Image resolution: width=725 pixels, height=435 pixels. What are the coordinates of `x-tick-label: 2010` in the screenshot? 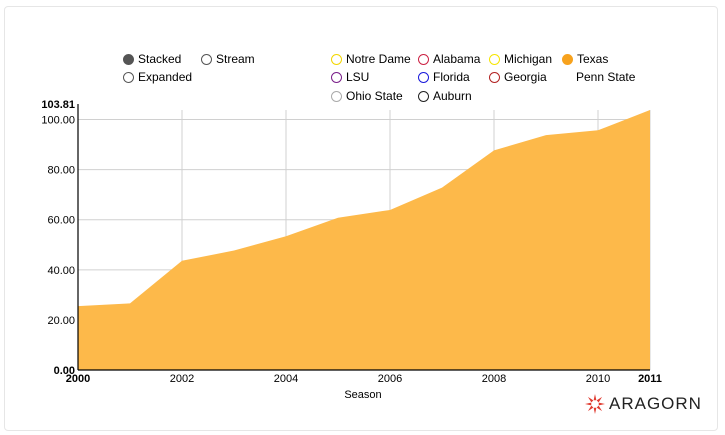 It's located at (598, 379).